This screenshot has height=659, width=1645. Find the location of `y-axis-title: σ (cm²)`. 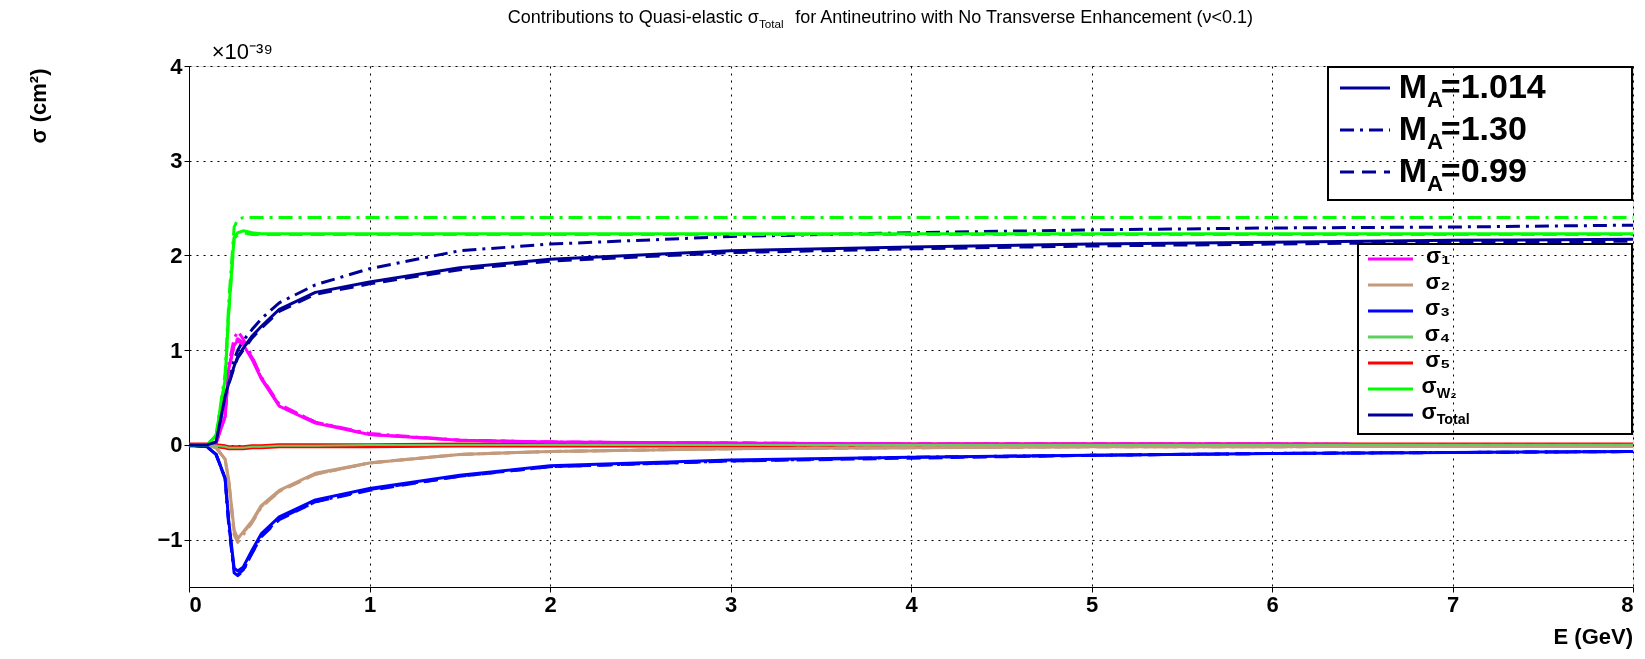

y-axis-title: σ (cm²) is located at coordinates (38, 106).